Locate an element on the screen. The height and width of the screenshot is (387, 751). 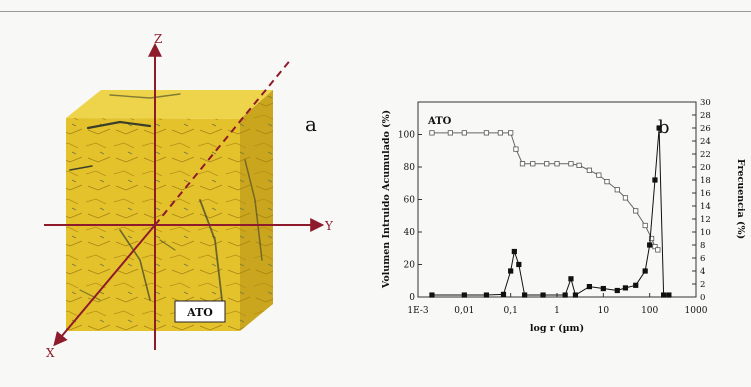
y-right-tick-label: 18 is located at coordinates (705, 181).